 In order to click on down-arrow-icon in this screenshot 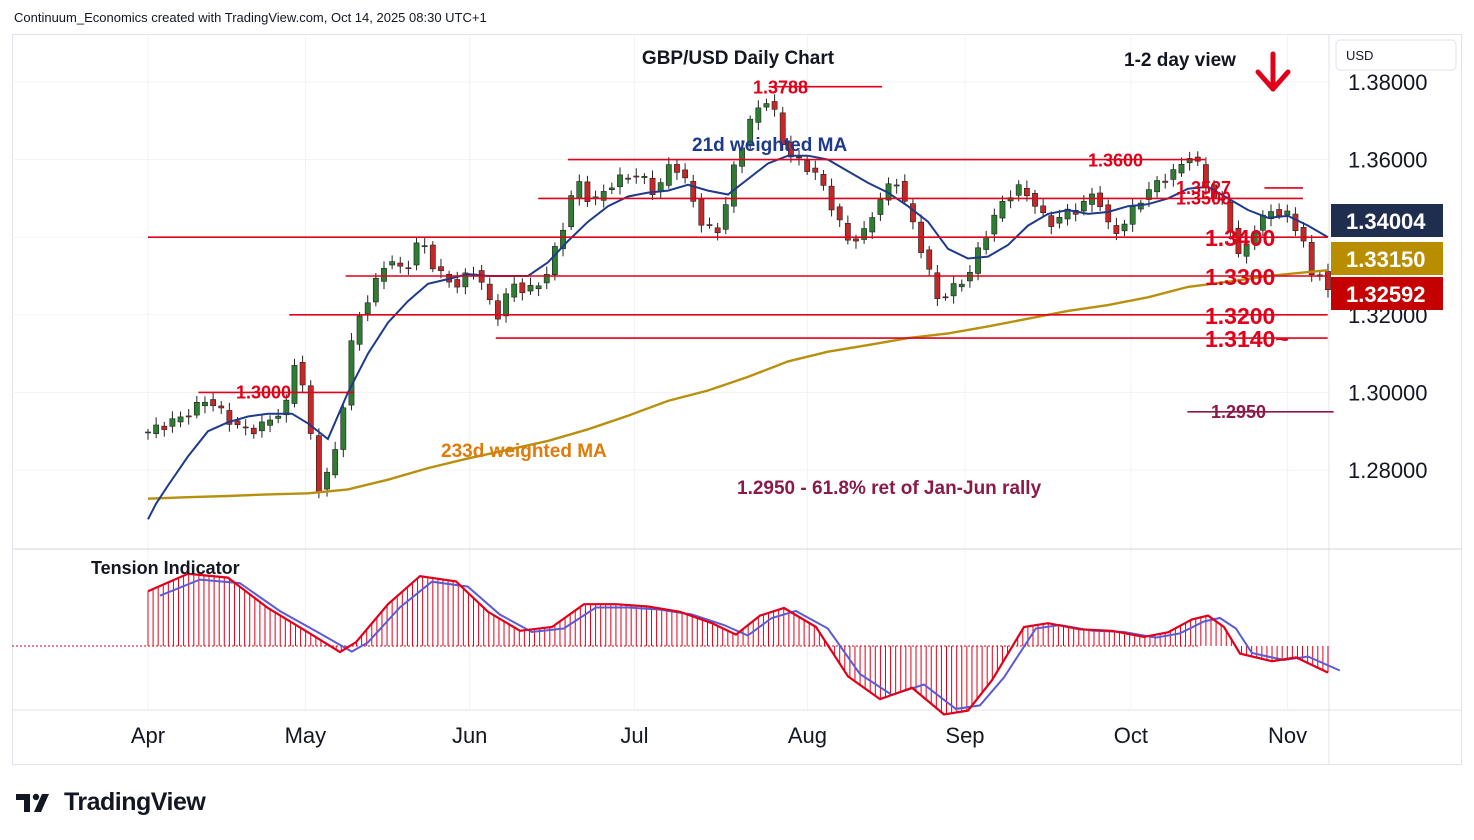, I will do `click(1273, 71)`.